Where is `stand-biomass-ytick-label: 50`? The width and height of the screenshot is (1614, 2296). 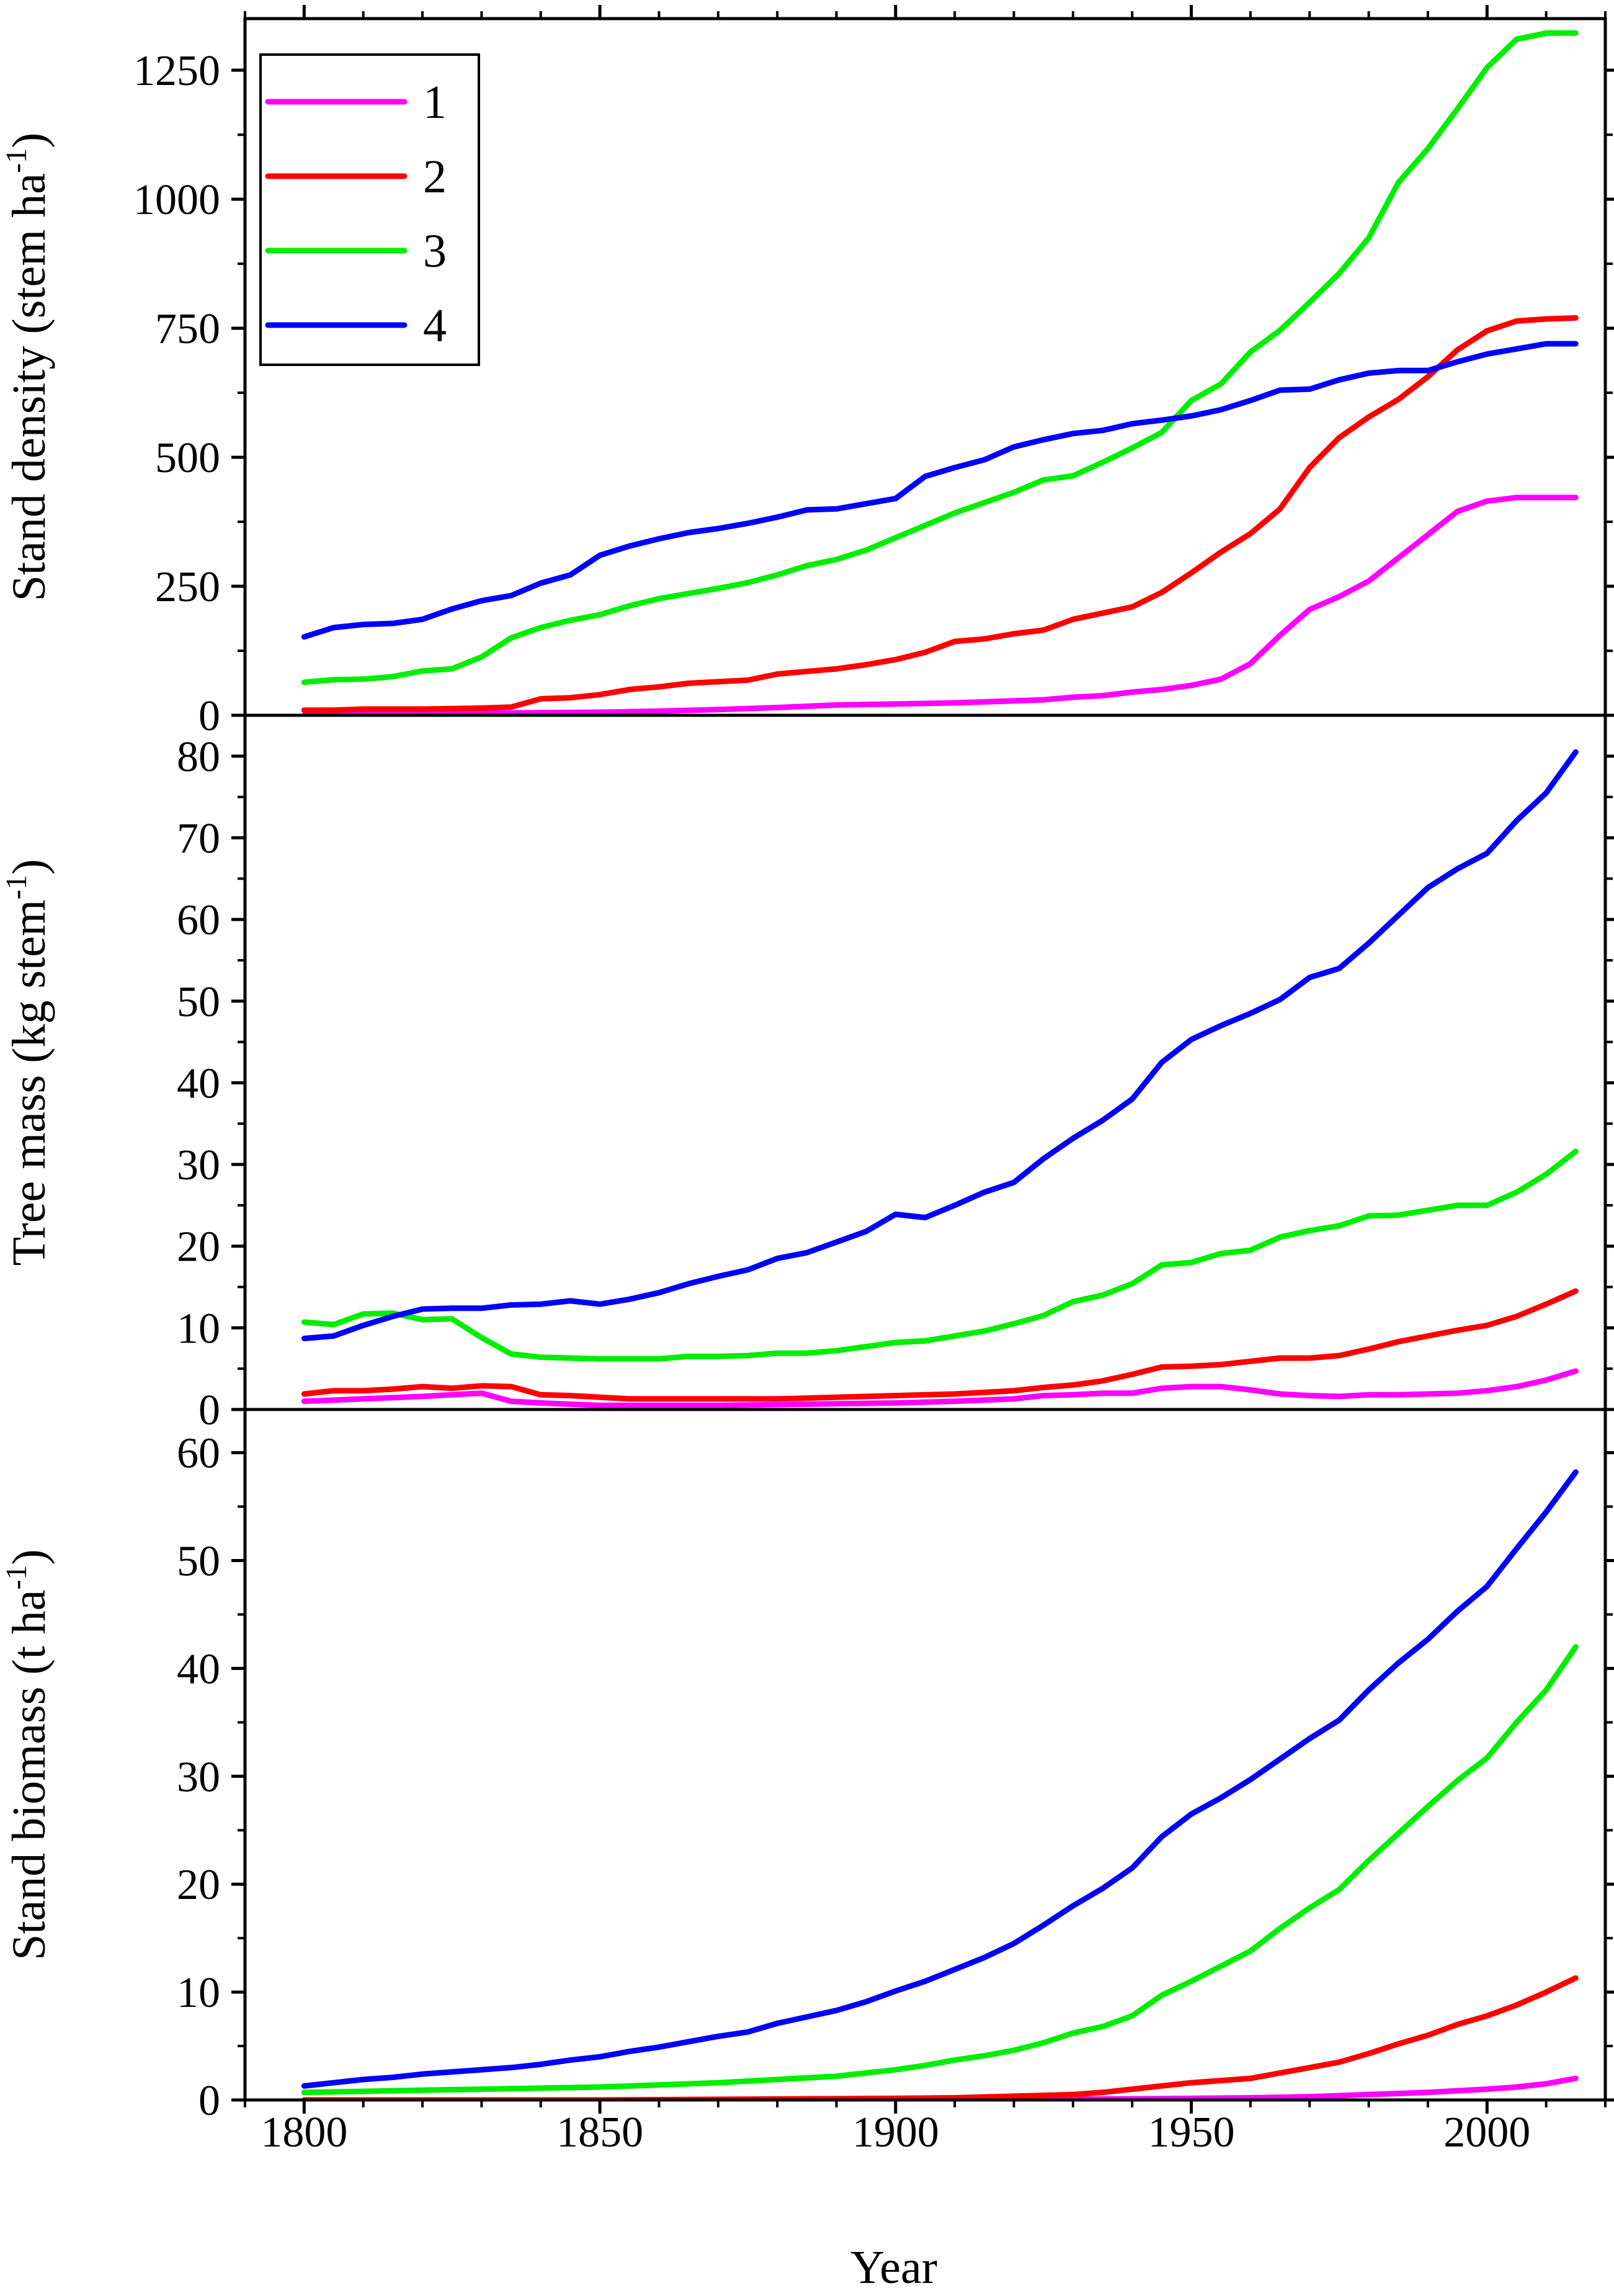 stand-biomass-ytick-label: 50 is located at coordinates (198, 1561).